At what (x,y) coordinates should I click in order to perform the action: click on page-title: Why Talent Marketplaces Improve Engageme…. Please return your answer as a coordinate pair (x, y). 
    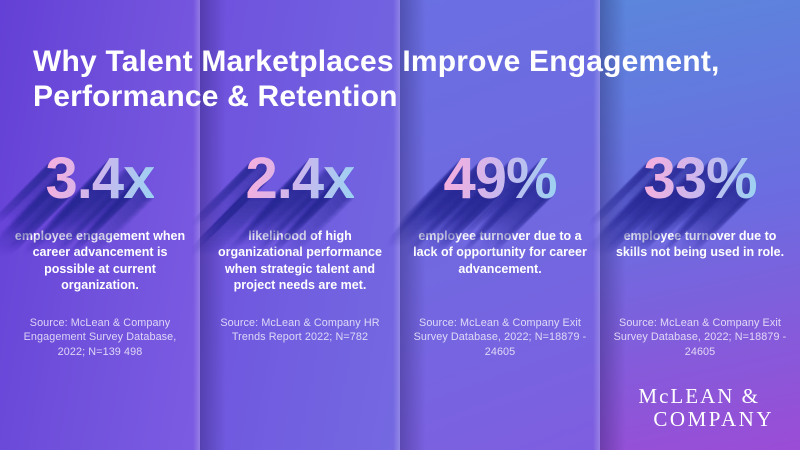
    Looking at the image, I should click on (376, 79).